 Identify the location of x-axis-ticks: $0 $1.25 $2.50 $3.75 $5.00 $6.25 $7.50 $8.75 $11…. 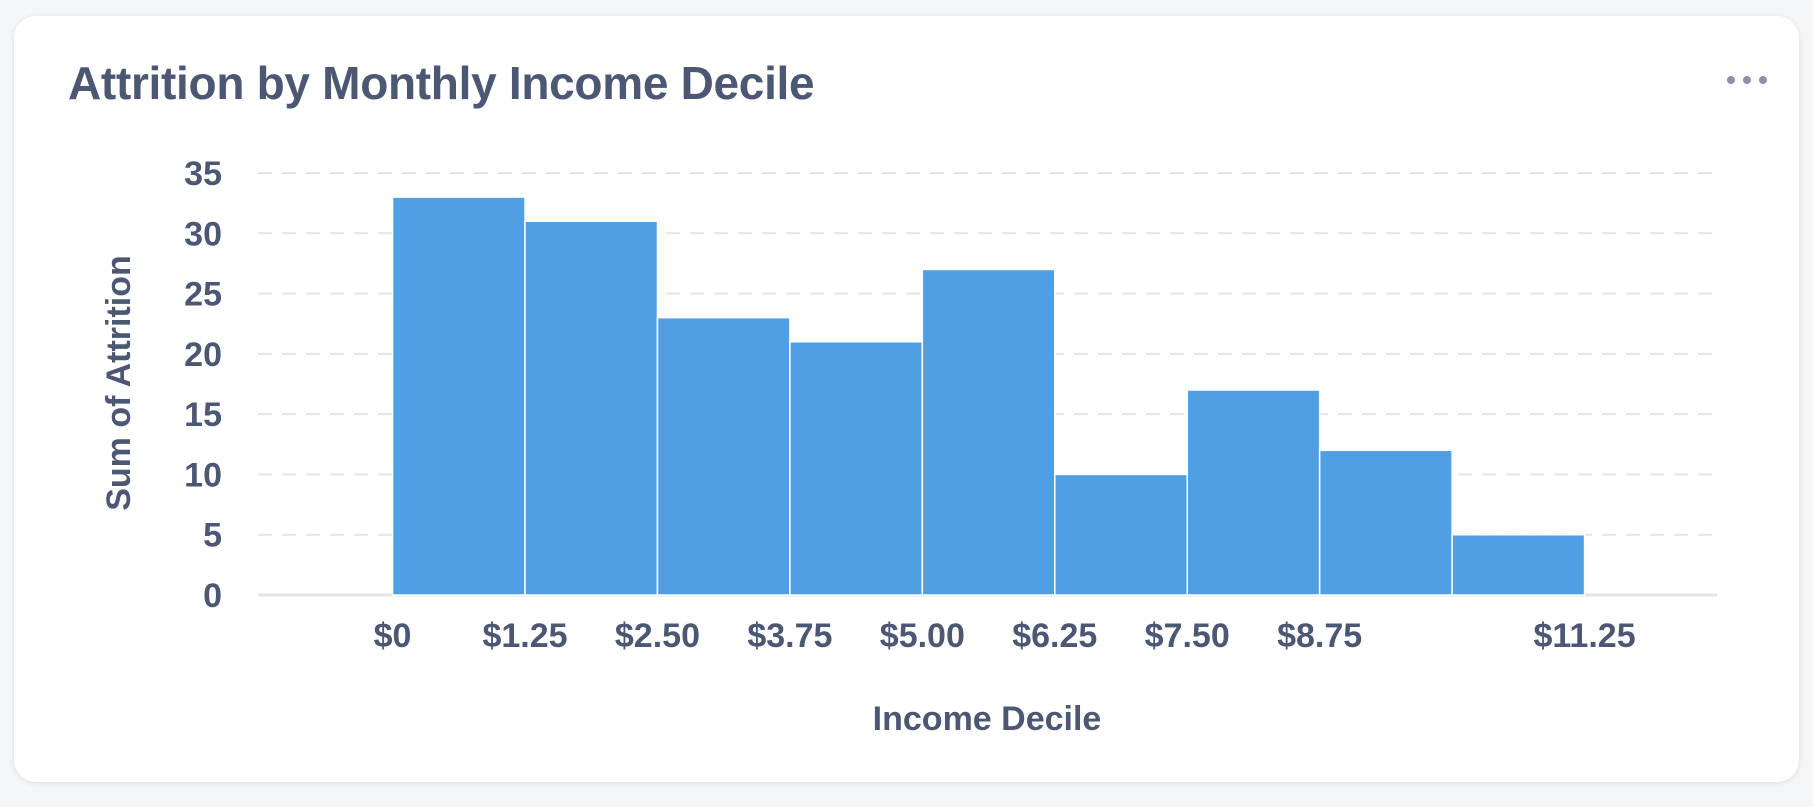
(1005, 636).